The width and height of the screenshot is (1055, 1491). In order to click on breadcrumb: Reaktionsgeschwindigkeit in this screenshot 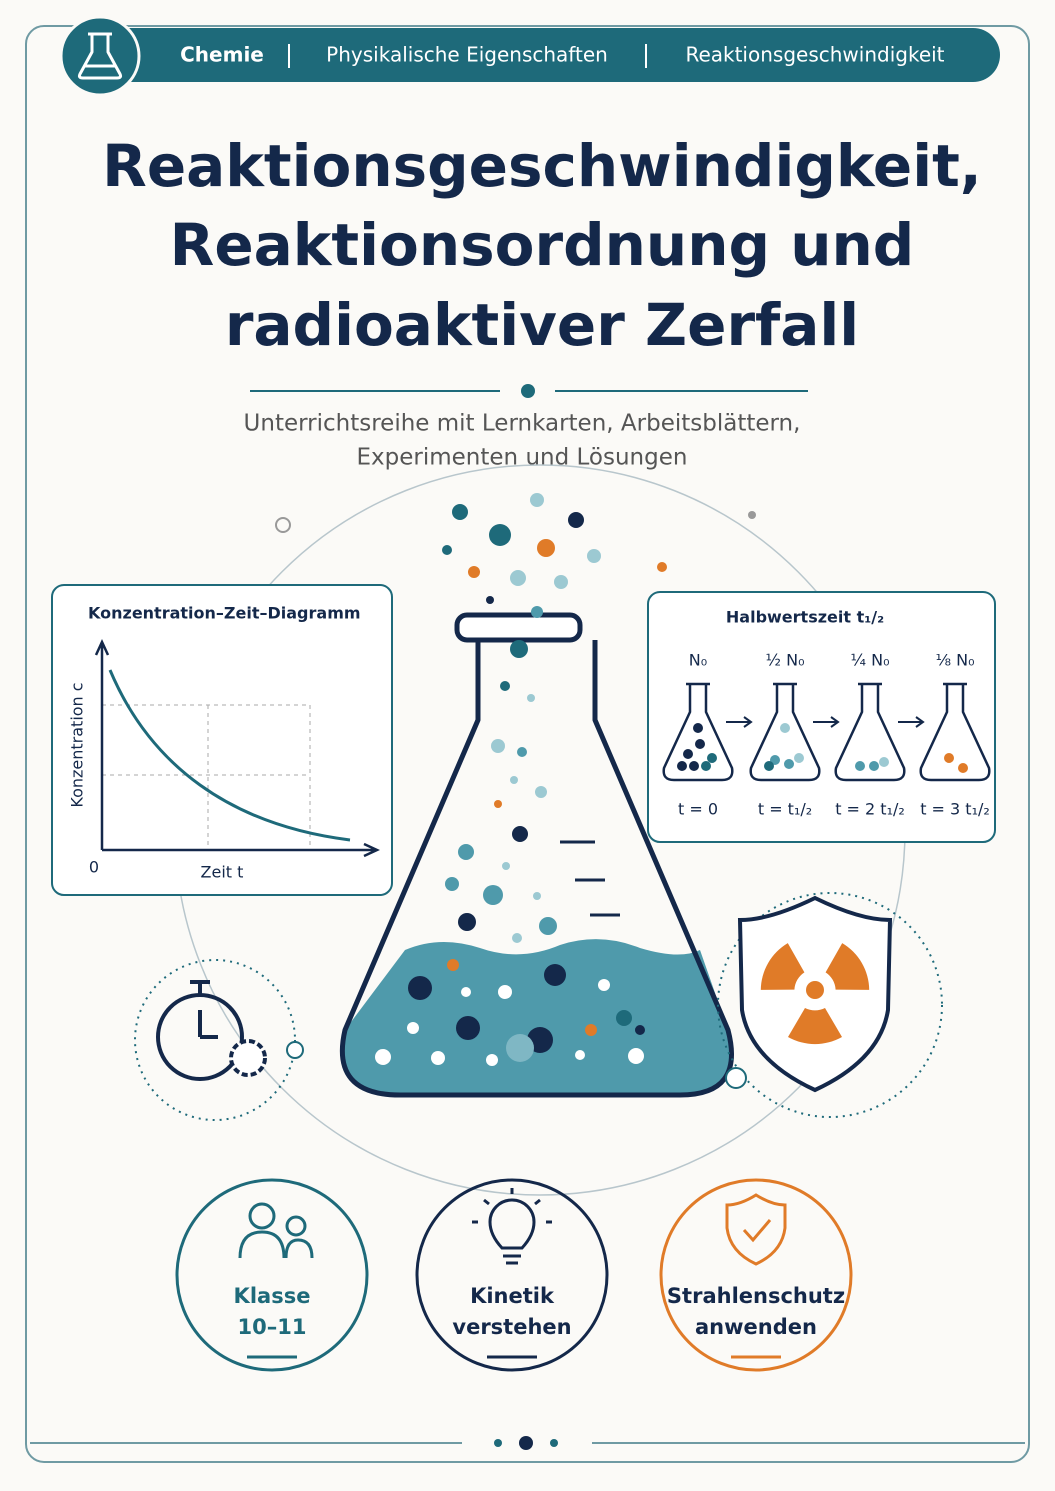, I will do `click(814, 55)`.